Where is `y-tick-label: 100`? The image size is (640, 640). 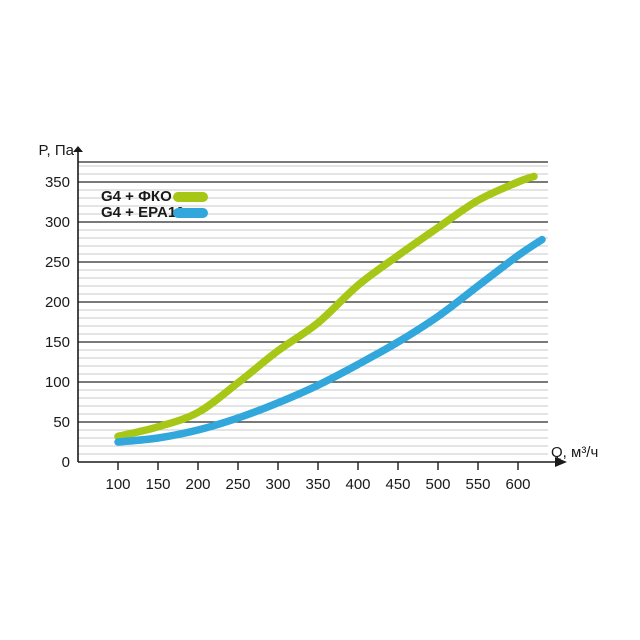 y-tick-label: 100 is located at coordinates (57, 382).